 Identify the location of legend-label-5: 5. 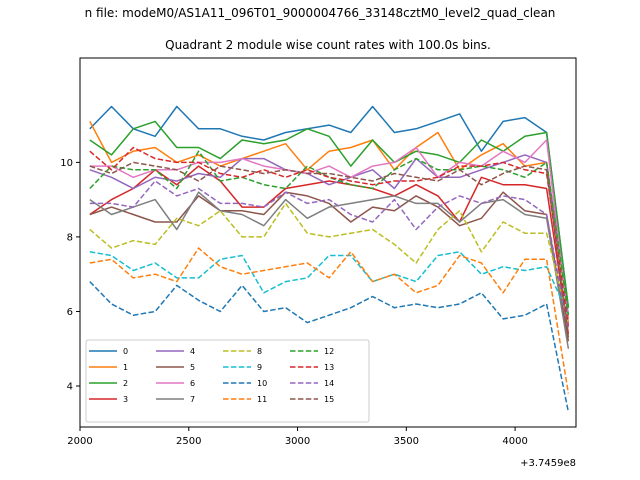
(192, 367).